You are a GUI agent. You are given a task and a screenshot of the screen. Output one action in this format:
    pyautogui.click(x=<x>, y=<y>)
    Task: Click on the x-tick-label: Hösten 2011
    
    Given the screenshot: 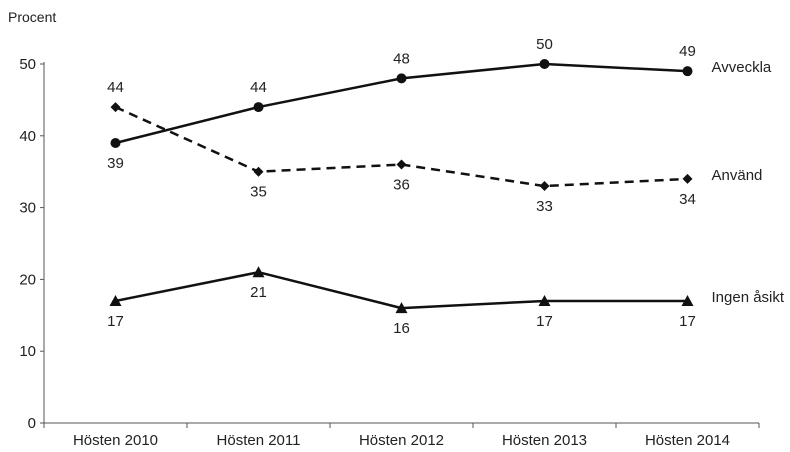 What is the action you would take?
    pyautogui.click(x=259, y=440)
    